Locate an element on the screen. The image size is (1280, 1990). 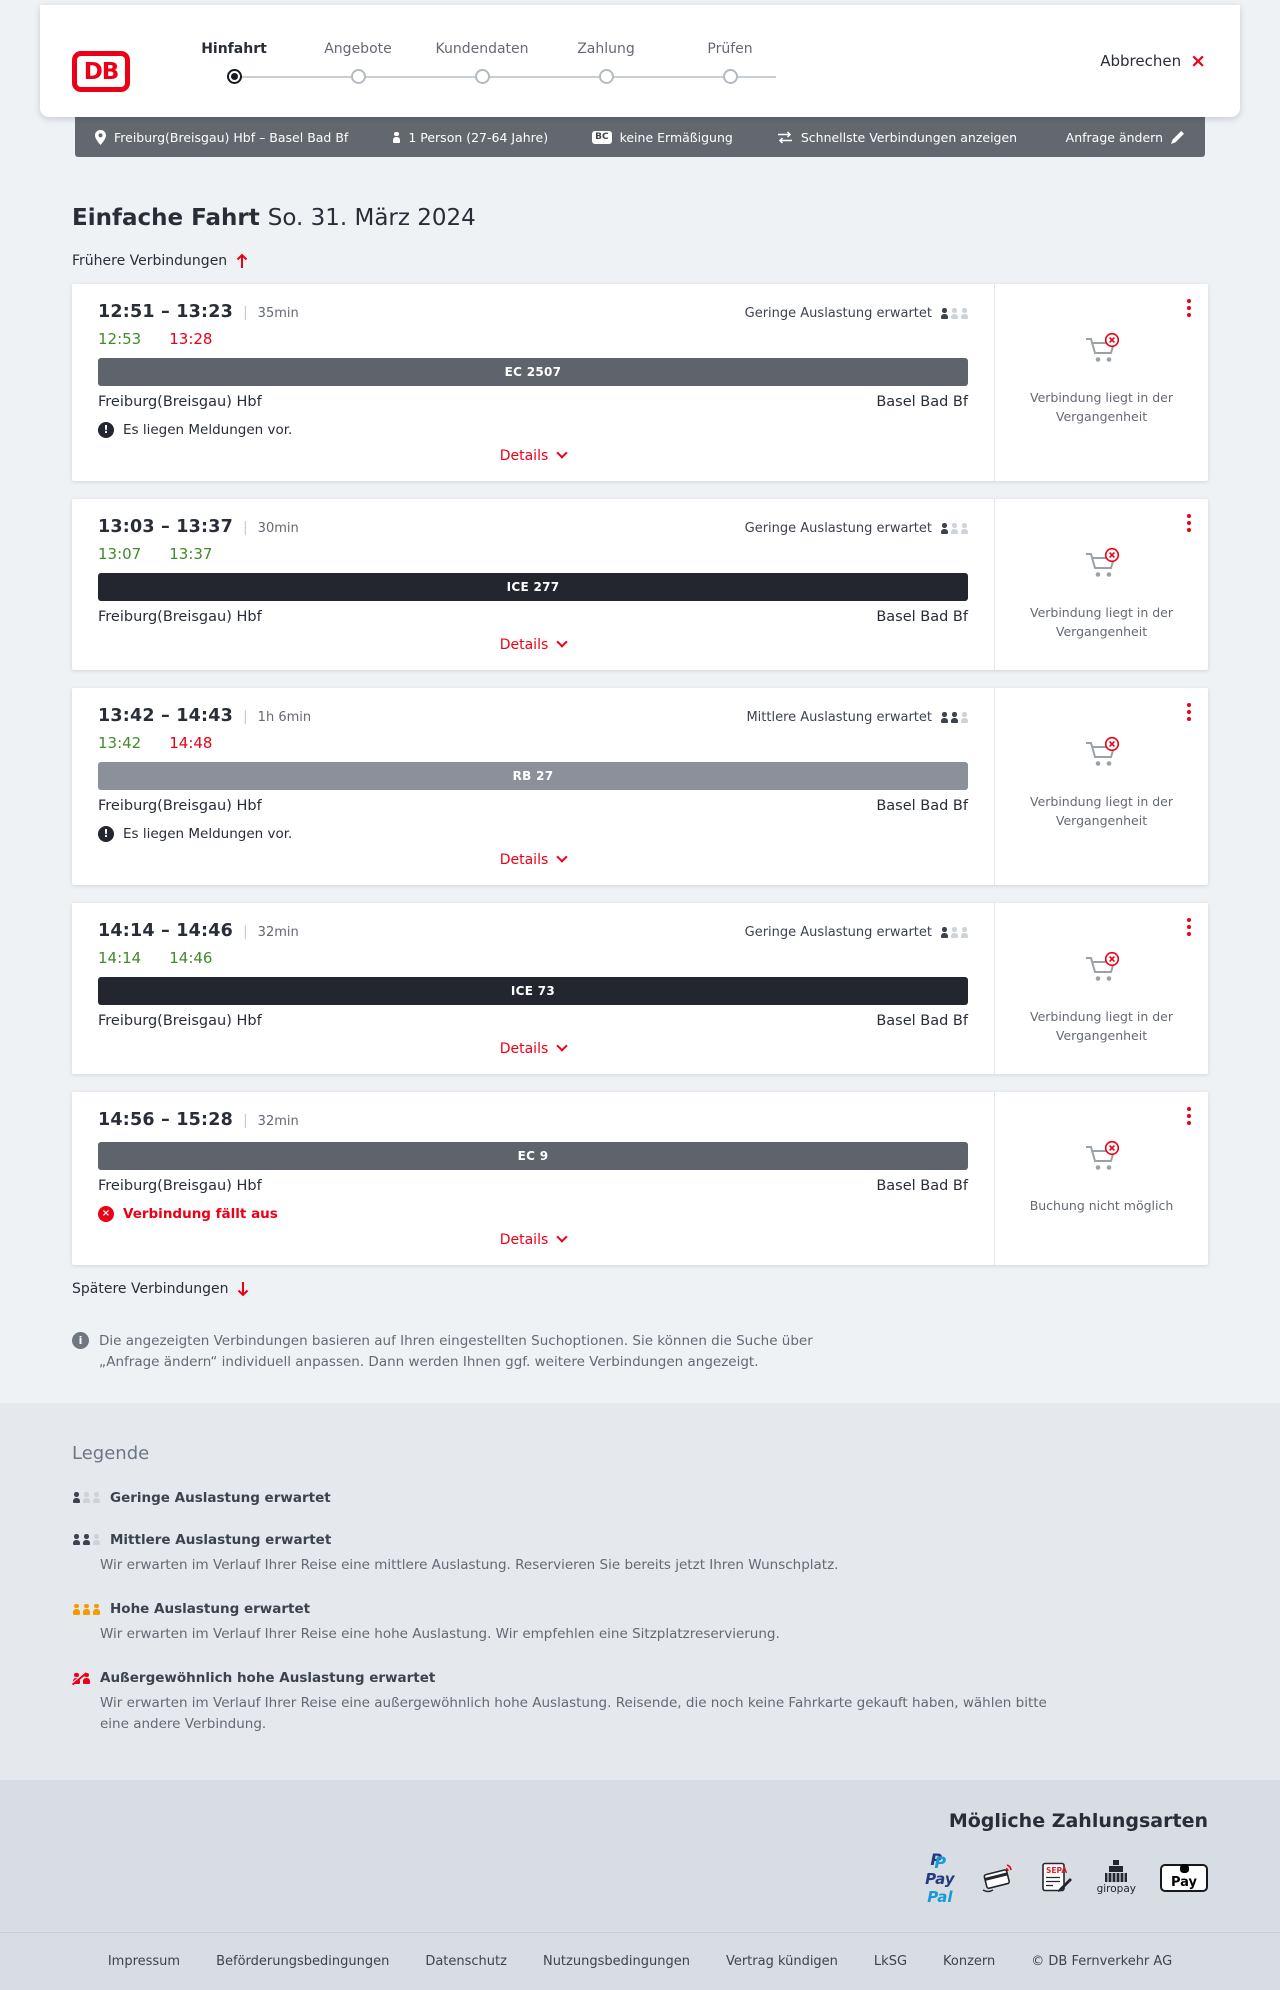
warning-icon: ! is located at coordinates (106, 429).